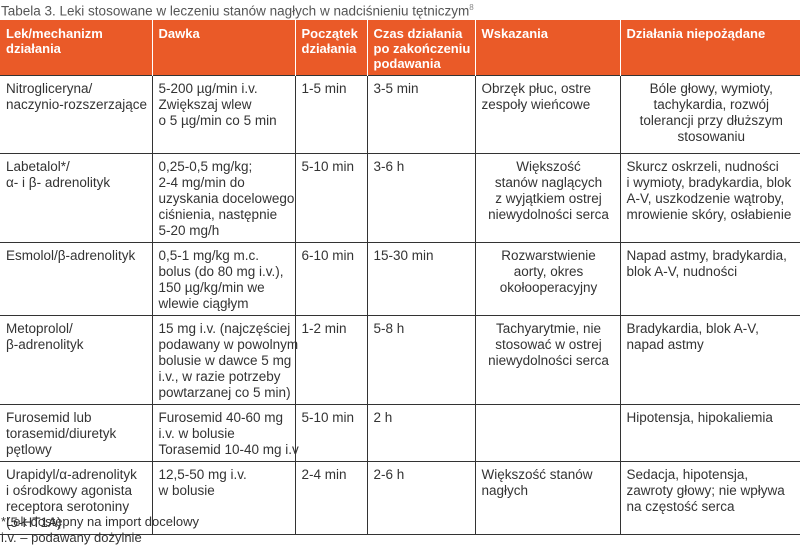 The height and width of the screenshot is (551, 800). What do you see at coordinates (196, 433) in the screenshot?
I see `cell-line: i.v. w bolusie` at bounding box center [196, 433].